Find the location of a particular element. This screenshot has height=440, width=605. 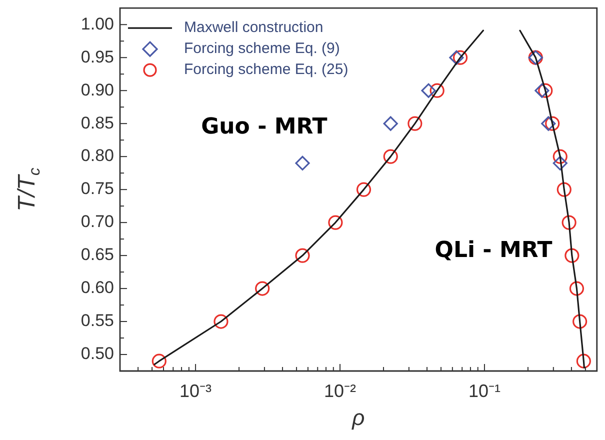

y-tick-label: 0.95 is located at coordinates (97, 56).